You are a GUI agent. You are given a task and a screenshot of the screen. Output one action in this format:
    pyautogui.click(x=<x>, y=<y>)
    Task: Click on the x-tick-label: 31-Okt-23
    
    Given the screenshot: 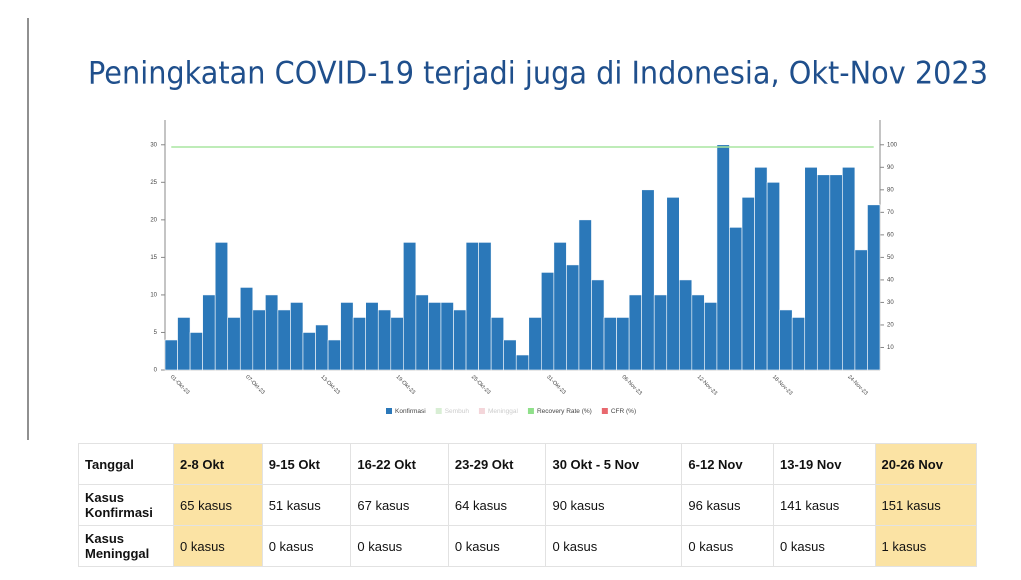 What is the action you would take?
    pyautogui.click(x=556, y=385)
    